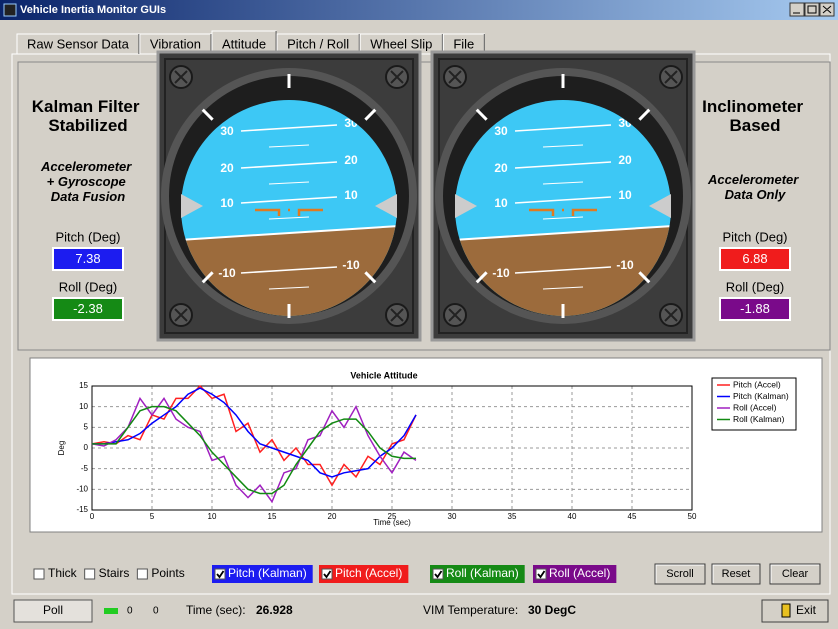 Image resolution: width=838 pixels, height=629 pixels. I want to click on y-axis-label: Deg, so click(61, 448).